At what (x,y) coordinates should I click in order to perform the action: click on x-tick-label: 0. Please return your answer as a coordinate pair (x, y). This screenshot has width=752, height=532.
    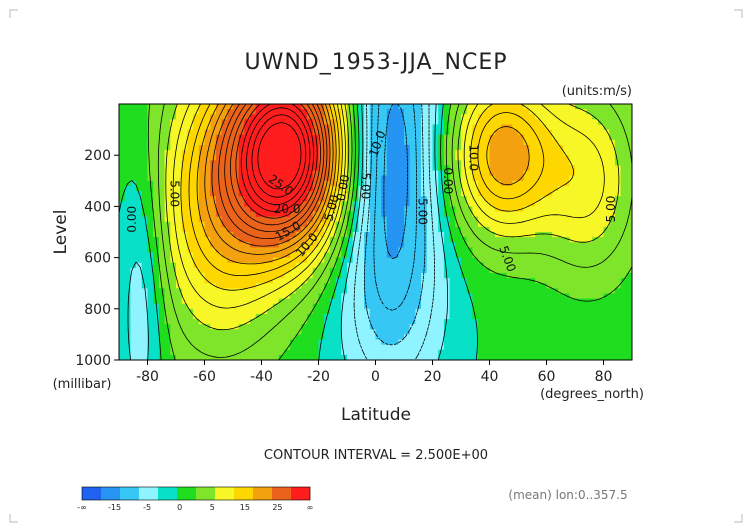
    Looking at the image, I should click on (375, 377).